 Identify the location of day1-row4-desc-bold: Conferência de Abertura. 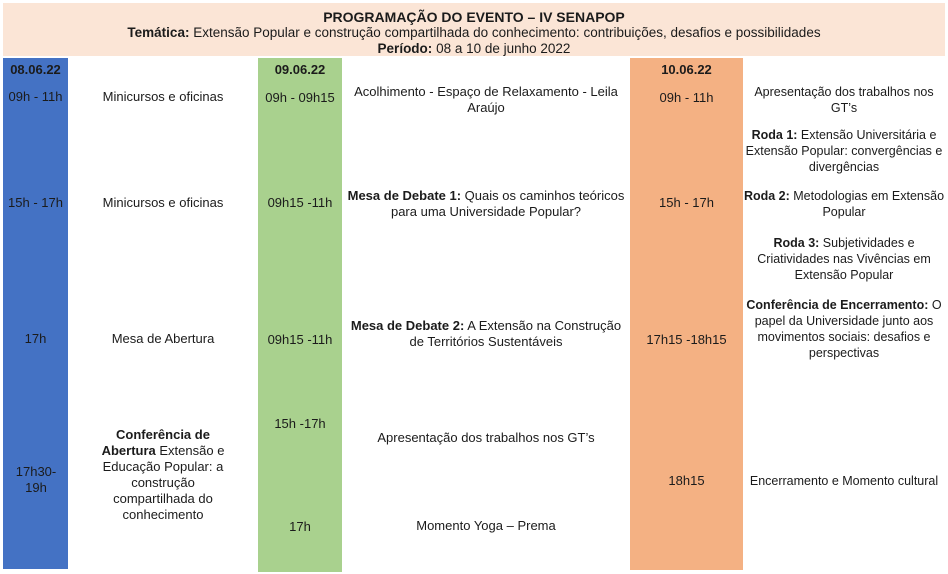
(155, 442).